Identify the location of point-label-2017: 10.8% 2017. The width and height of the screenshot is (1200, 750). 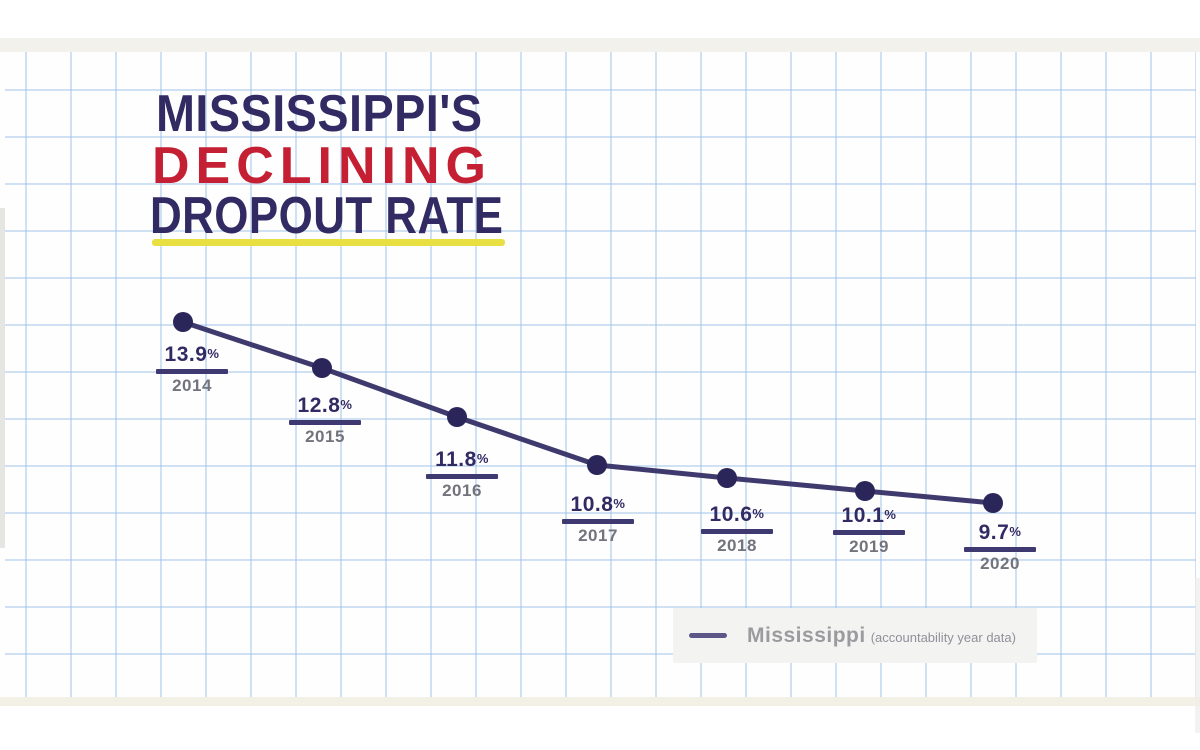
(598, 519).